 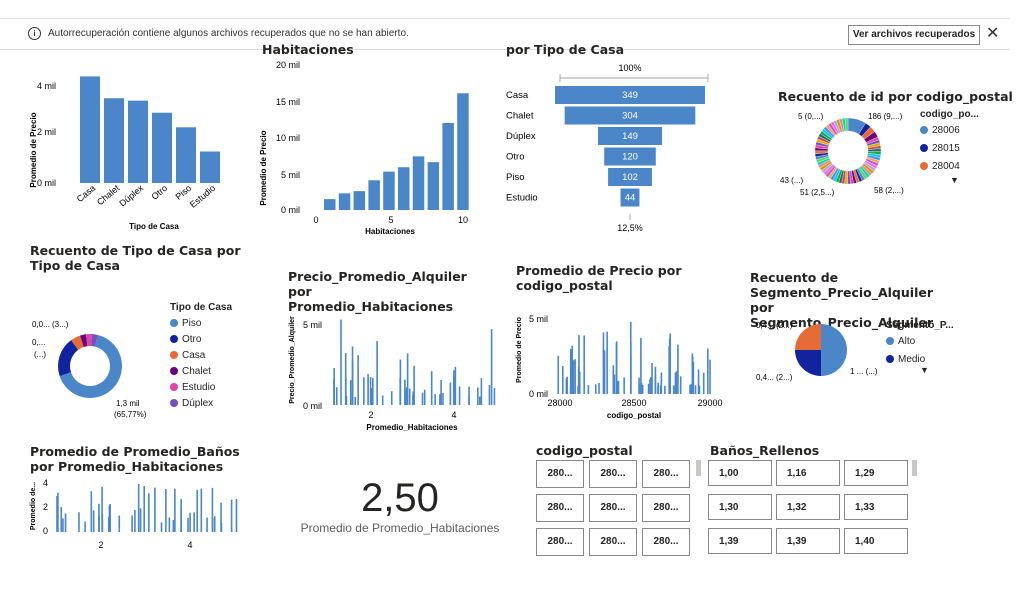 I want to click on legend-item: Dúplex, so click(x=201, y=403).